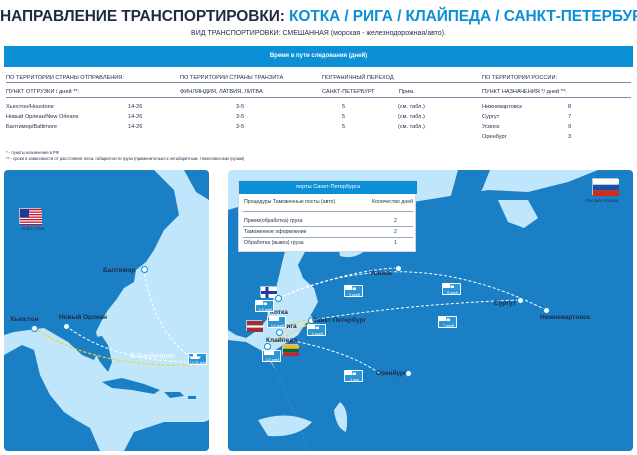  I want to click on group-russia: ПО ТЕРРИТОРИИ РОССИИ:, so click(520, 78).